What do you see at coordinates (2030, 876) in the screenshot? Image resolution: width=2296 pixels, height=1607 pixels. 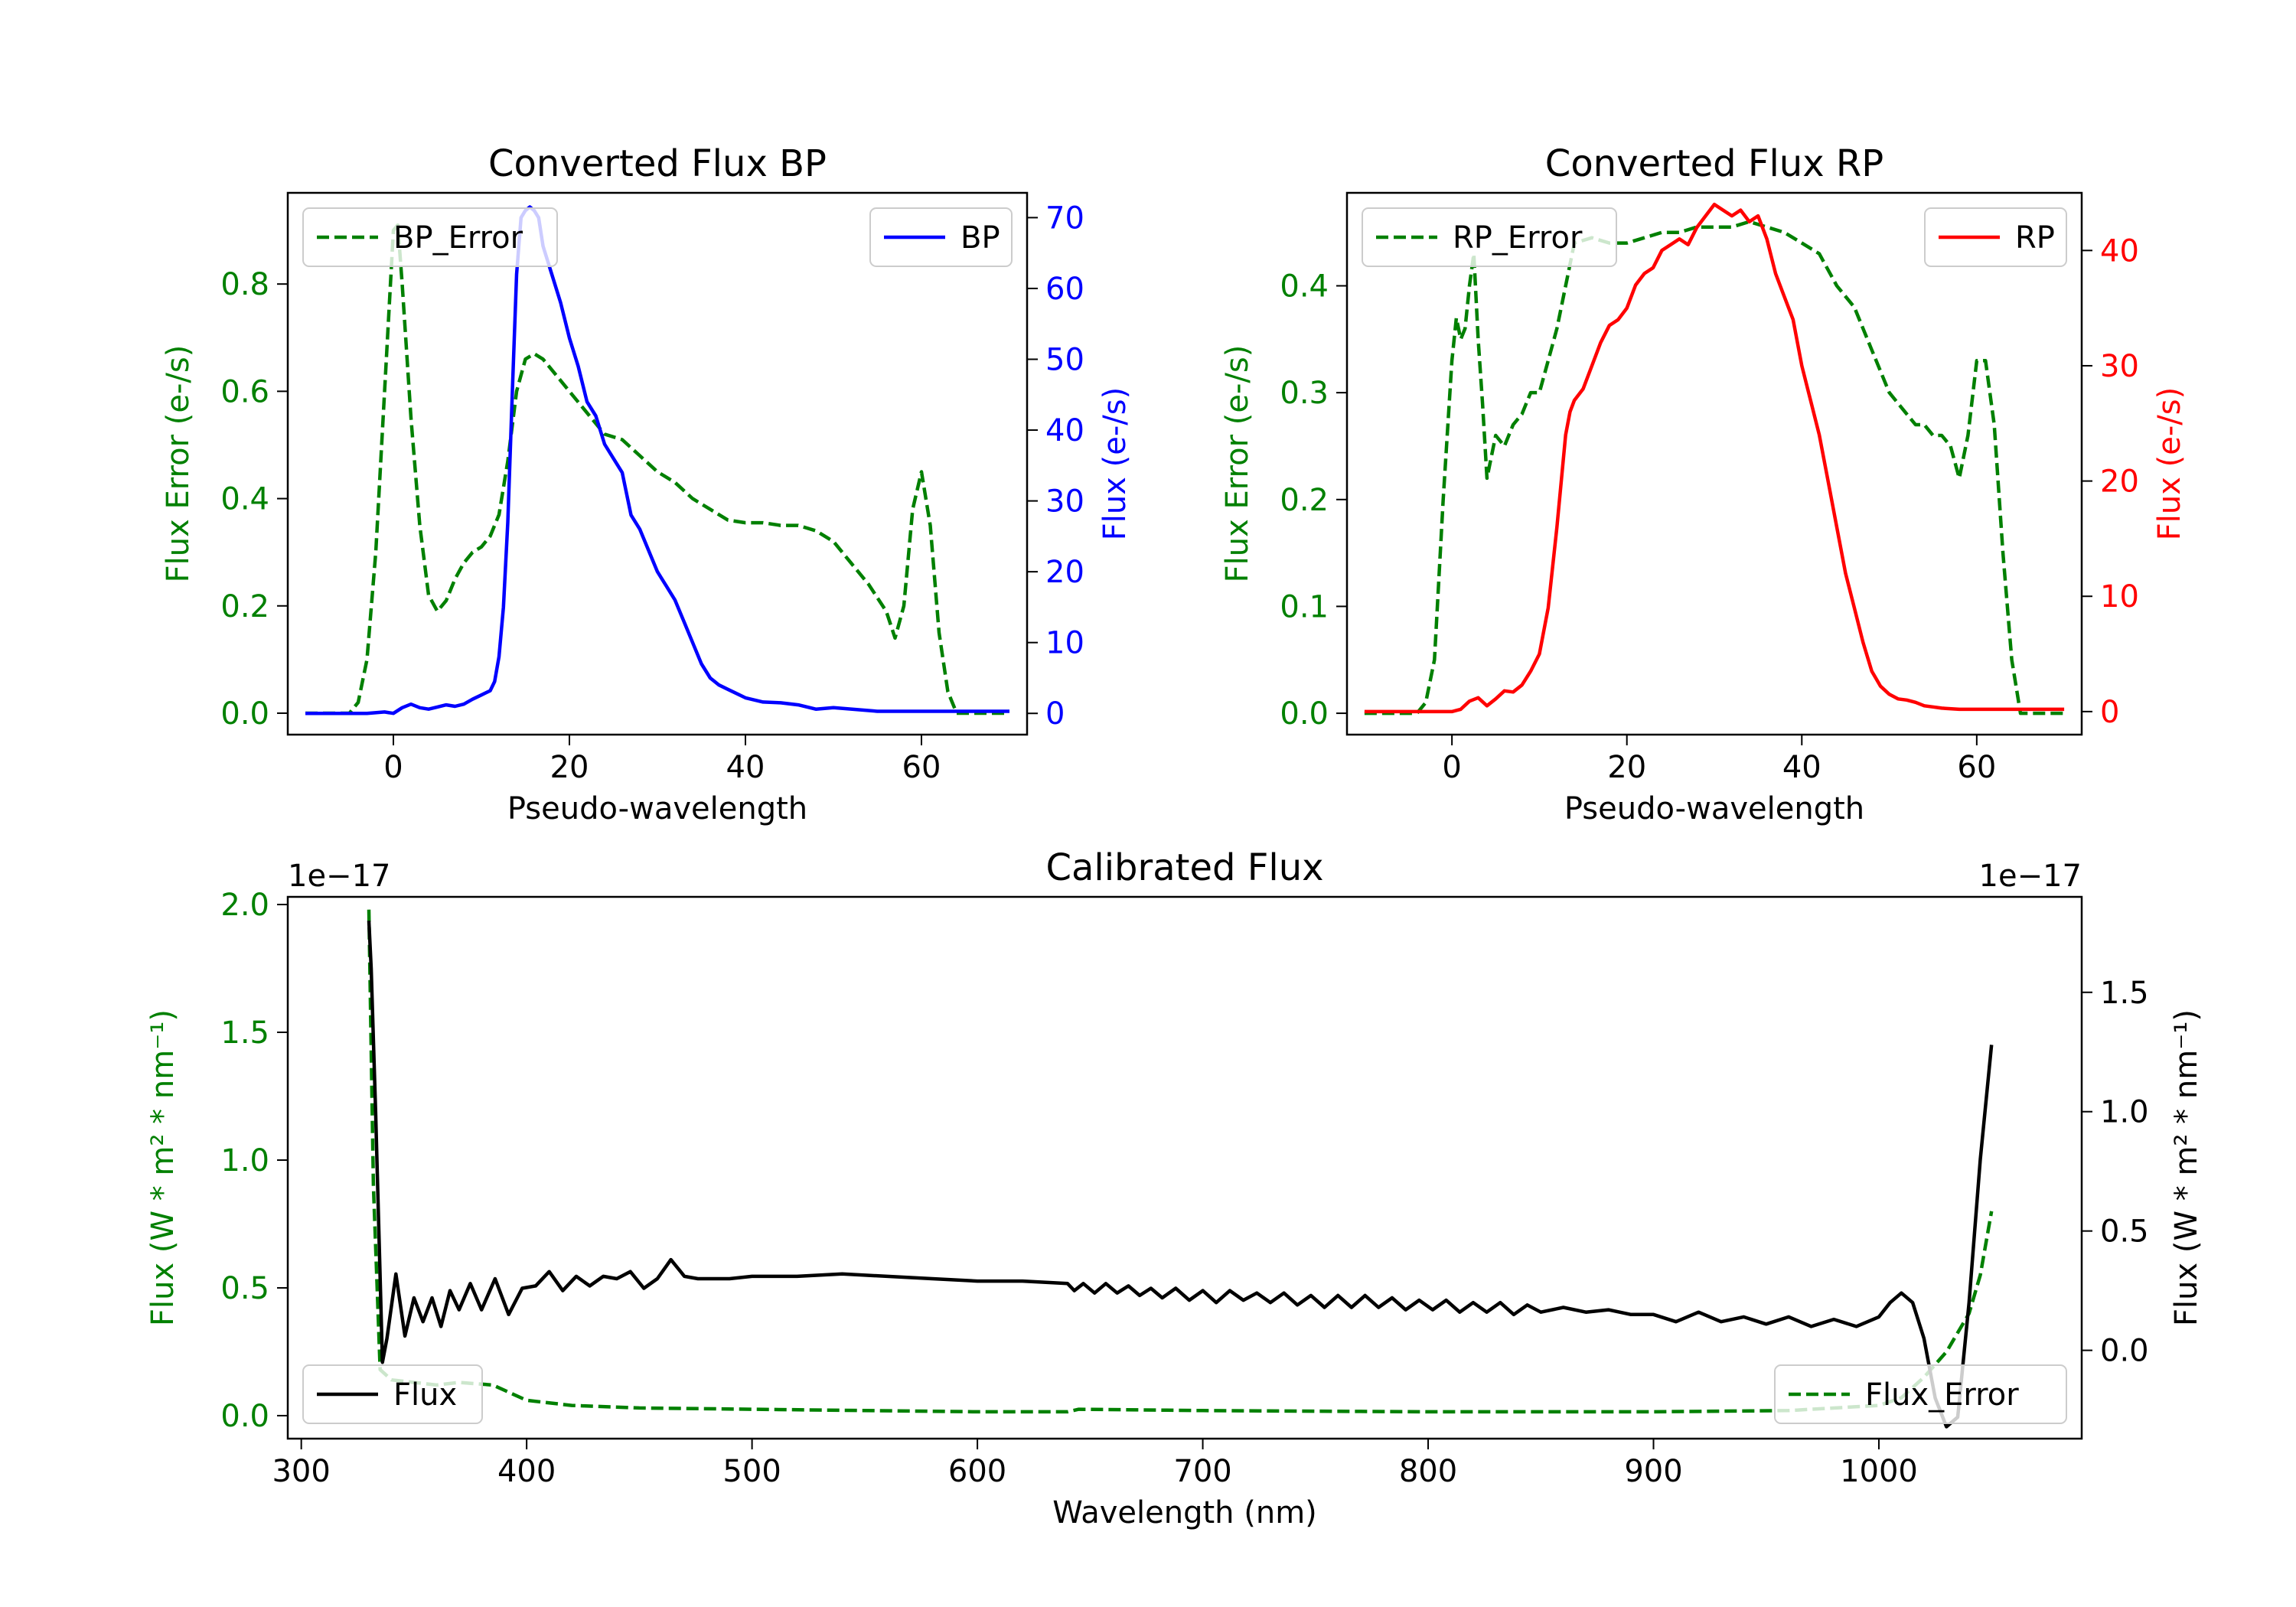 I see `right-offset-text: 1e−17` at bounding box center [2030, 876].